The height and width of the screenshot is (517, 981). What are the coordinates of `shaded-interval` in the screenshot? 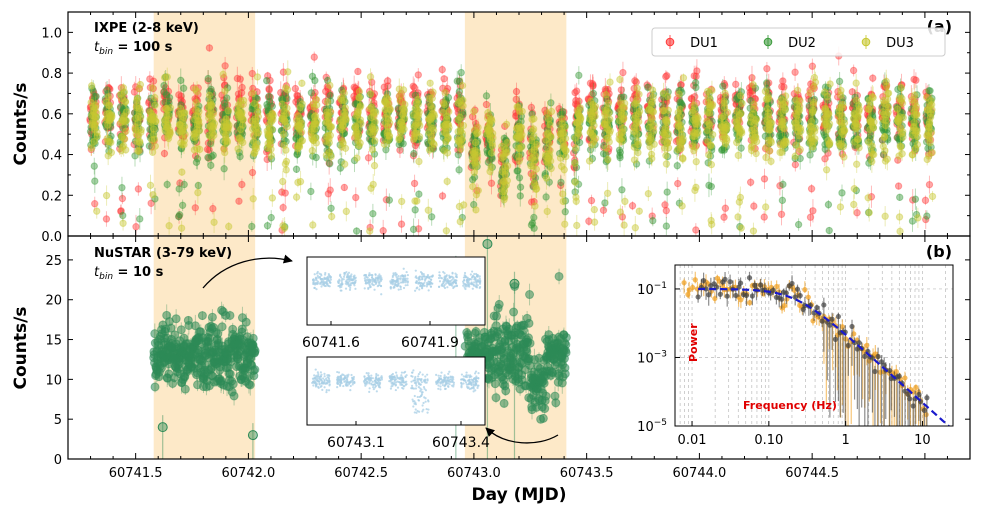 It's located at (204, 124).